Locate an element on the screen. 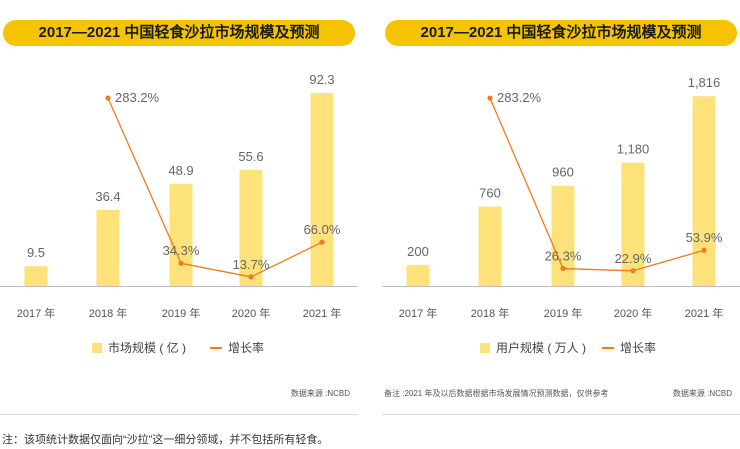 This screenshot has width=740, height=449. footnote: 注：该项统计数据仅面向“沙拉”这一细分领域，并不包括所有轻食。 is located at coordinates (165, 440).